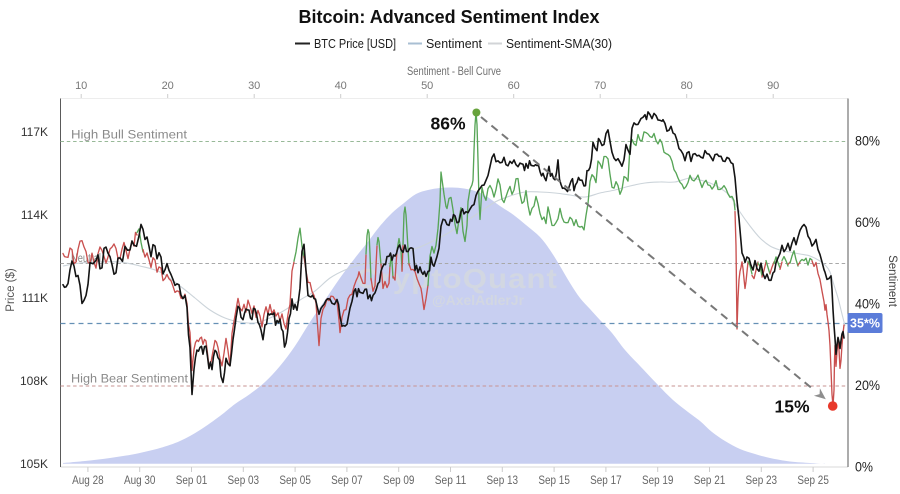 Image resolution: width=900 pixels, height=494 pixels. I want to click on svg-text: Sentiment - Bell Curve, so click(454, 72).